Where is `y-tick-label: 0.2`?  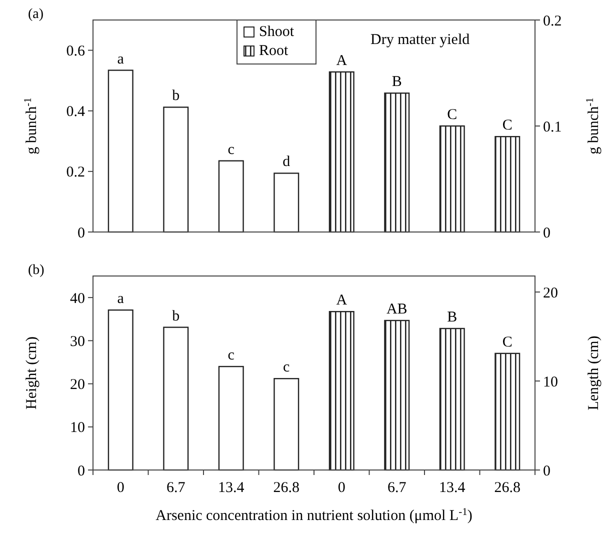
y-tick-label: 0.2 is located at coordinates (75, 172).